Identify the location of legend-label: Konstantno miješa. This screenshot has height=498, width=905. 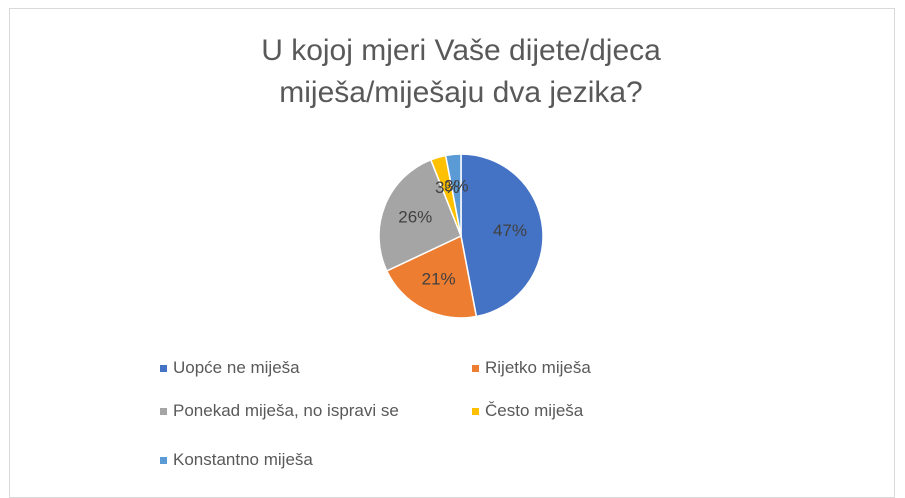
(243, 459).